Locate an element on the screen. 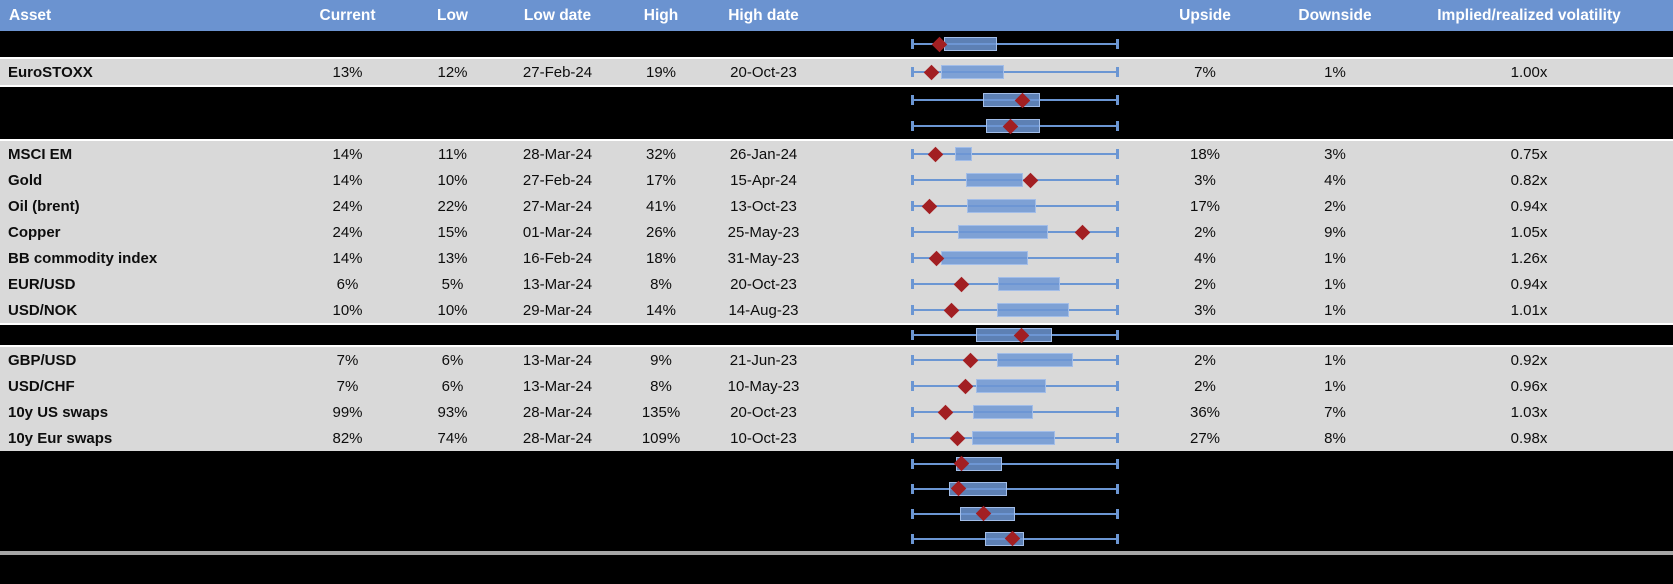  cell-vol: 0.75x is located at coordinates (1529, 154).